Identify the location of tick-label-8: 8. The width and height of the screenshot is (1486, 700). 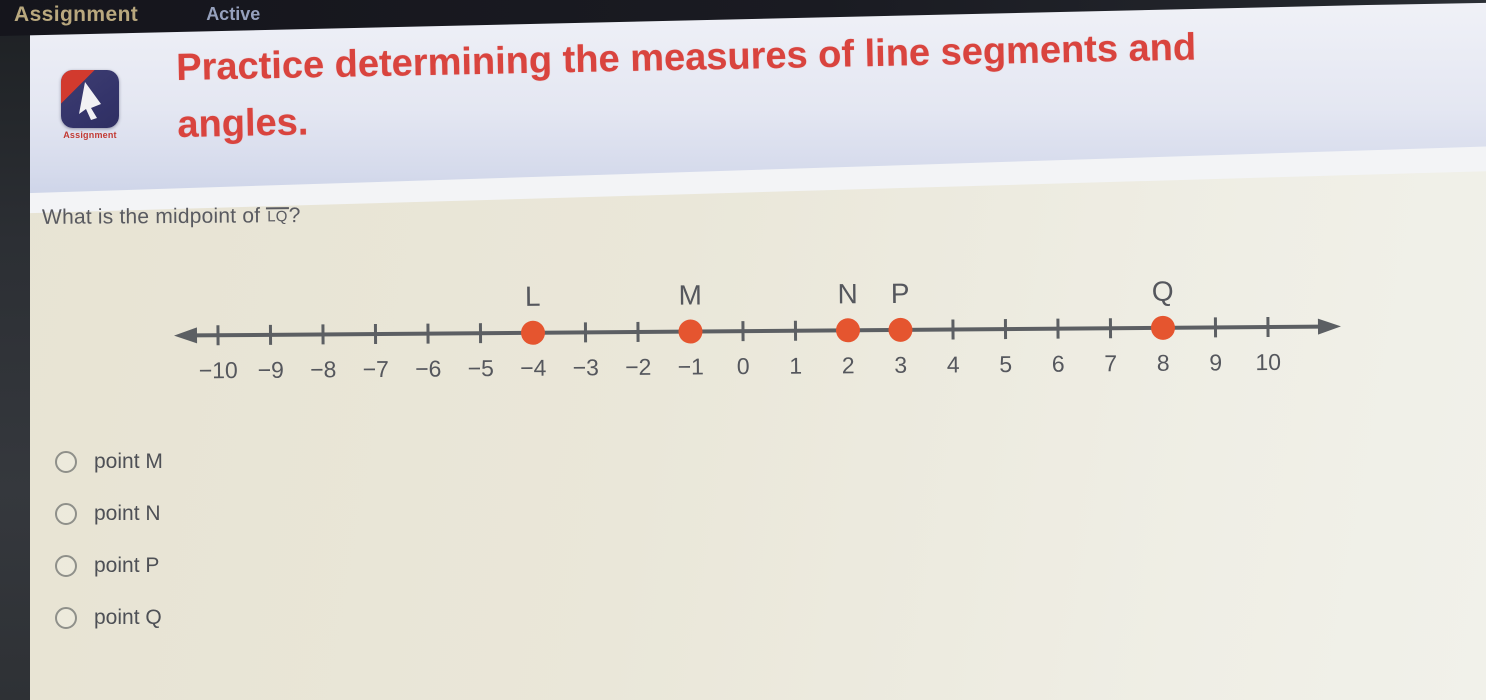
(1163, 363).